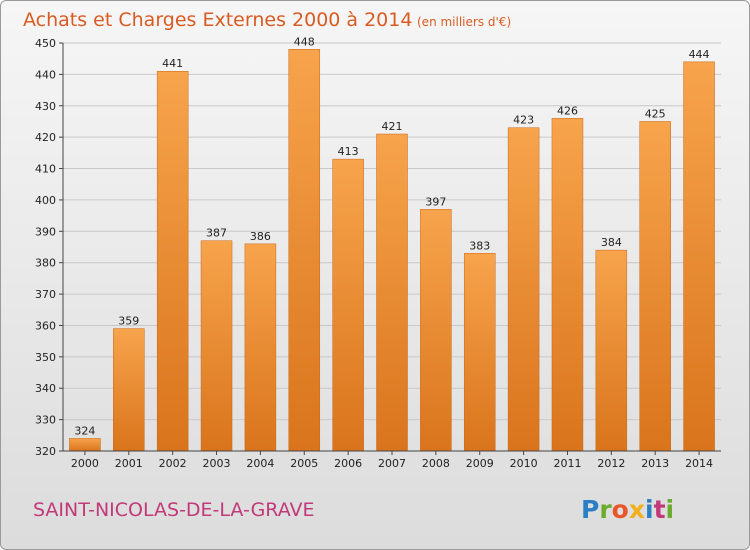 The width and height of the screenshot is (750, 550). I want to click on data-label-2010: 423, so click(523, 120).